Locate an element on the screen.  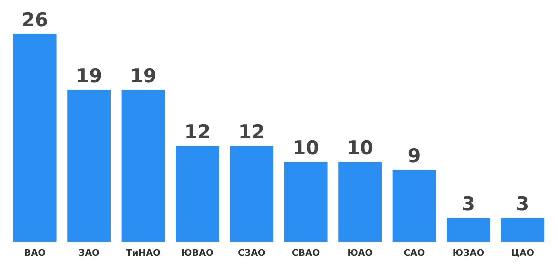
x-tick-label: ЮЗАО is located at coordinates (468, 253).